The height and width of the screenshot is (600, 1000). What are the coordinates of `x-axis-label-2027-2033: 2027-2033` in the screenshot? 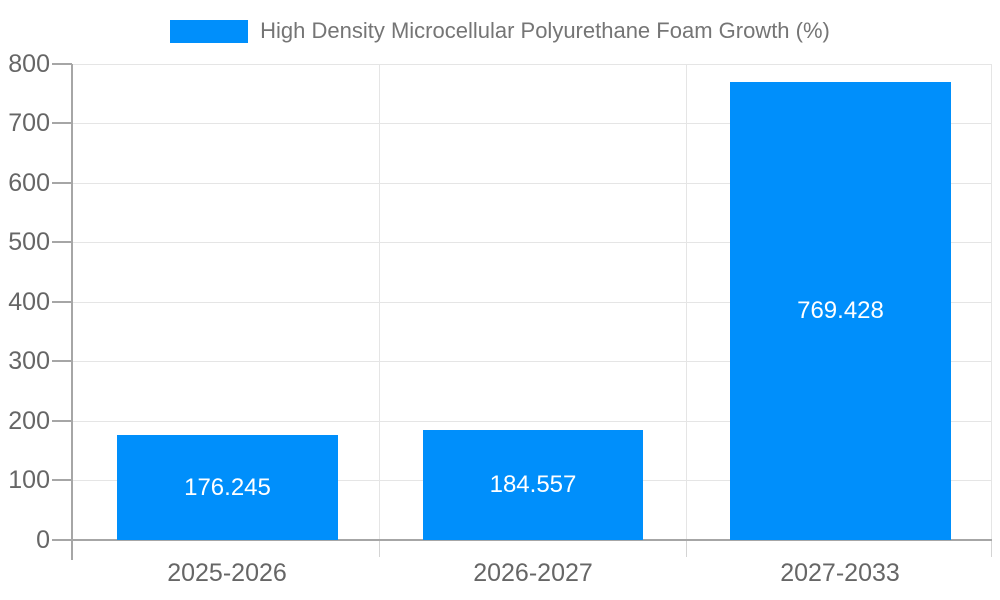 It's located at (840, 573).